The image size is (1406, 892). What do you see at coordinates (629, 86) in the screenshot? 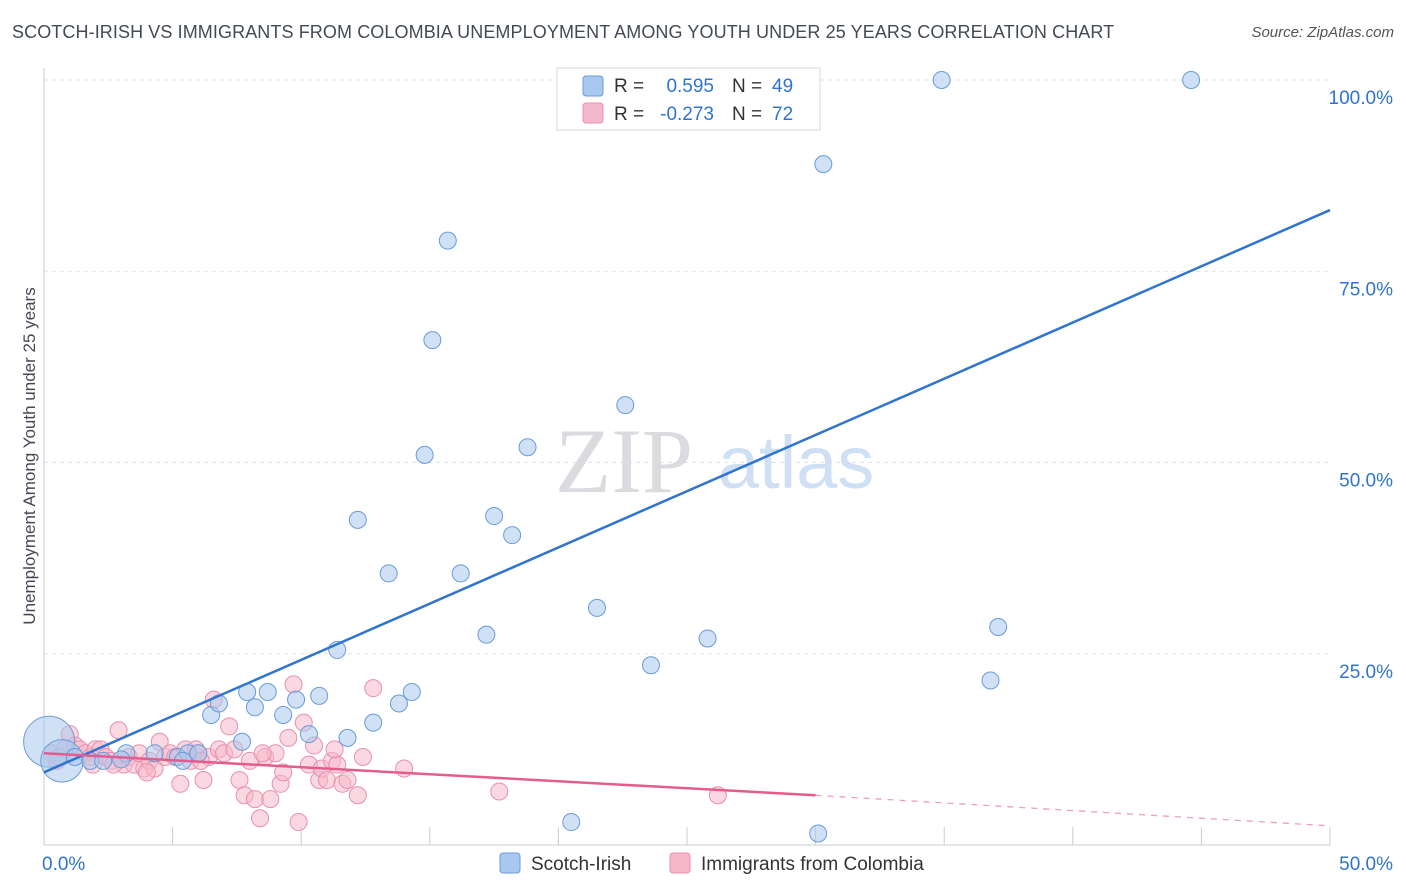
I see `stats-r-label-scotch-irish: R =` at bounding box center [629, 86].